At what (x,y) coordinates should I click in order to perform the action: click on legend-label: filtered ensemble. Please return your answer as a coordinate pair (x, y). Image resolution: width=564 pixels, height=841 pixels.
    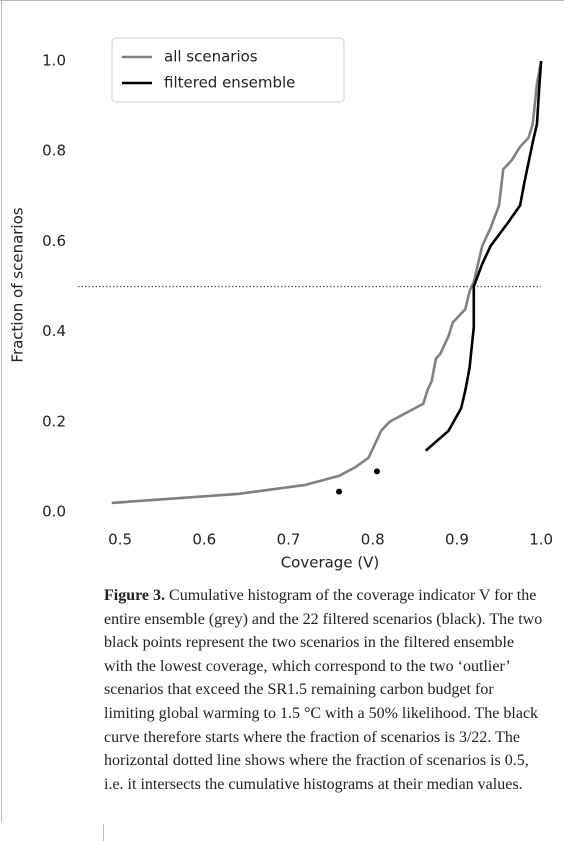
    Looking at the image, I should click on (229, 83).